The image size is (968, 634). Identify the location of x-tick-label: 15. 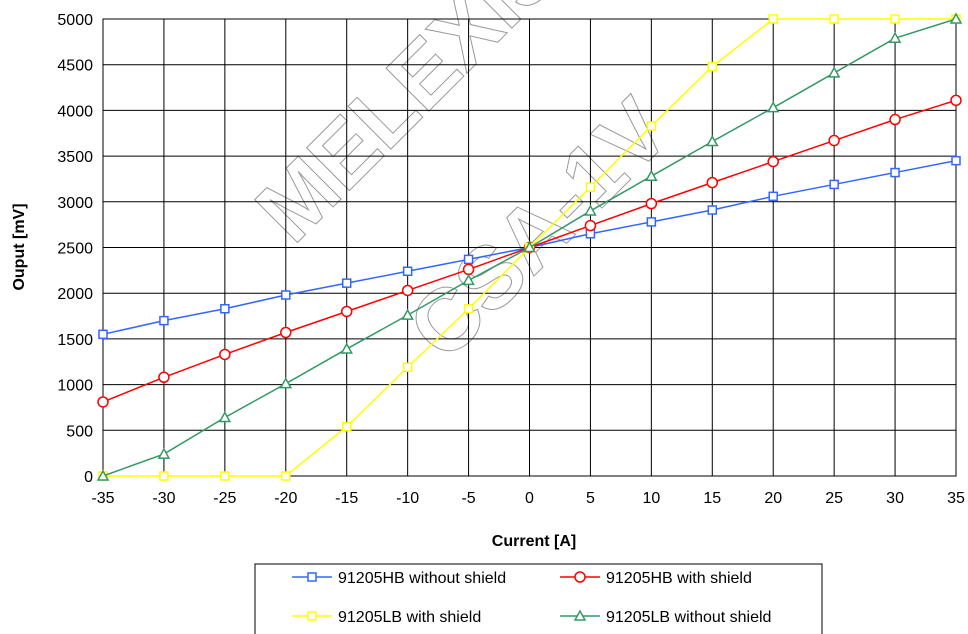
(712, 498).